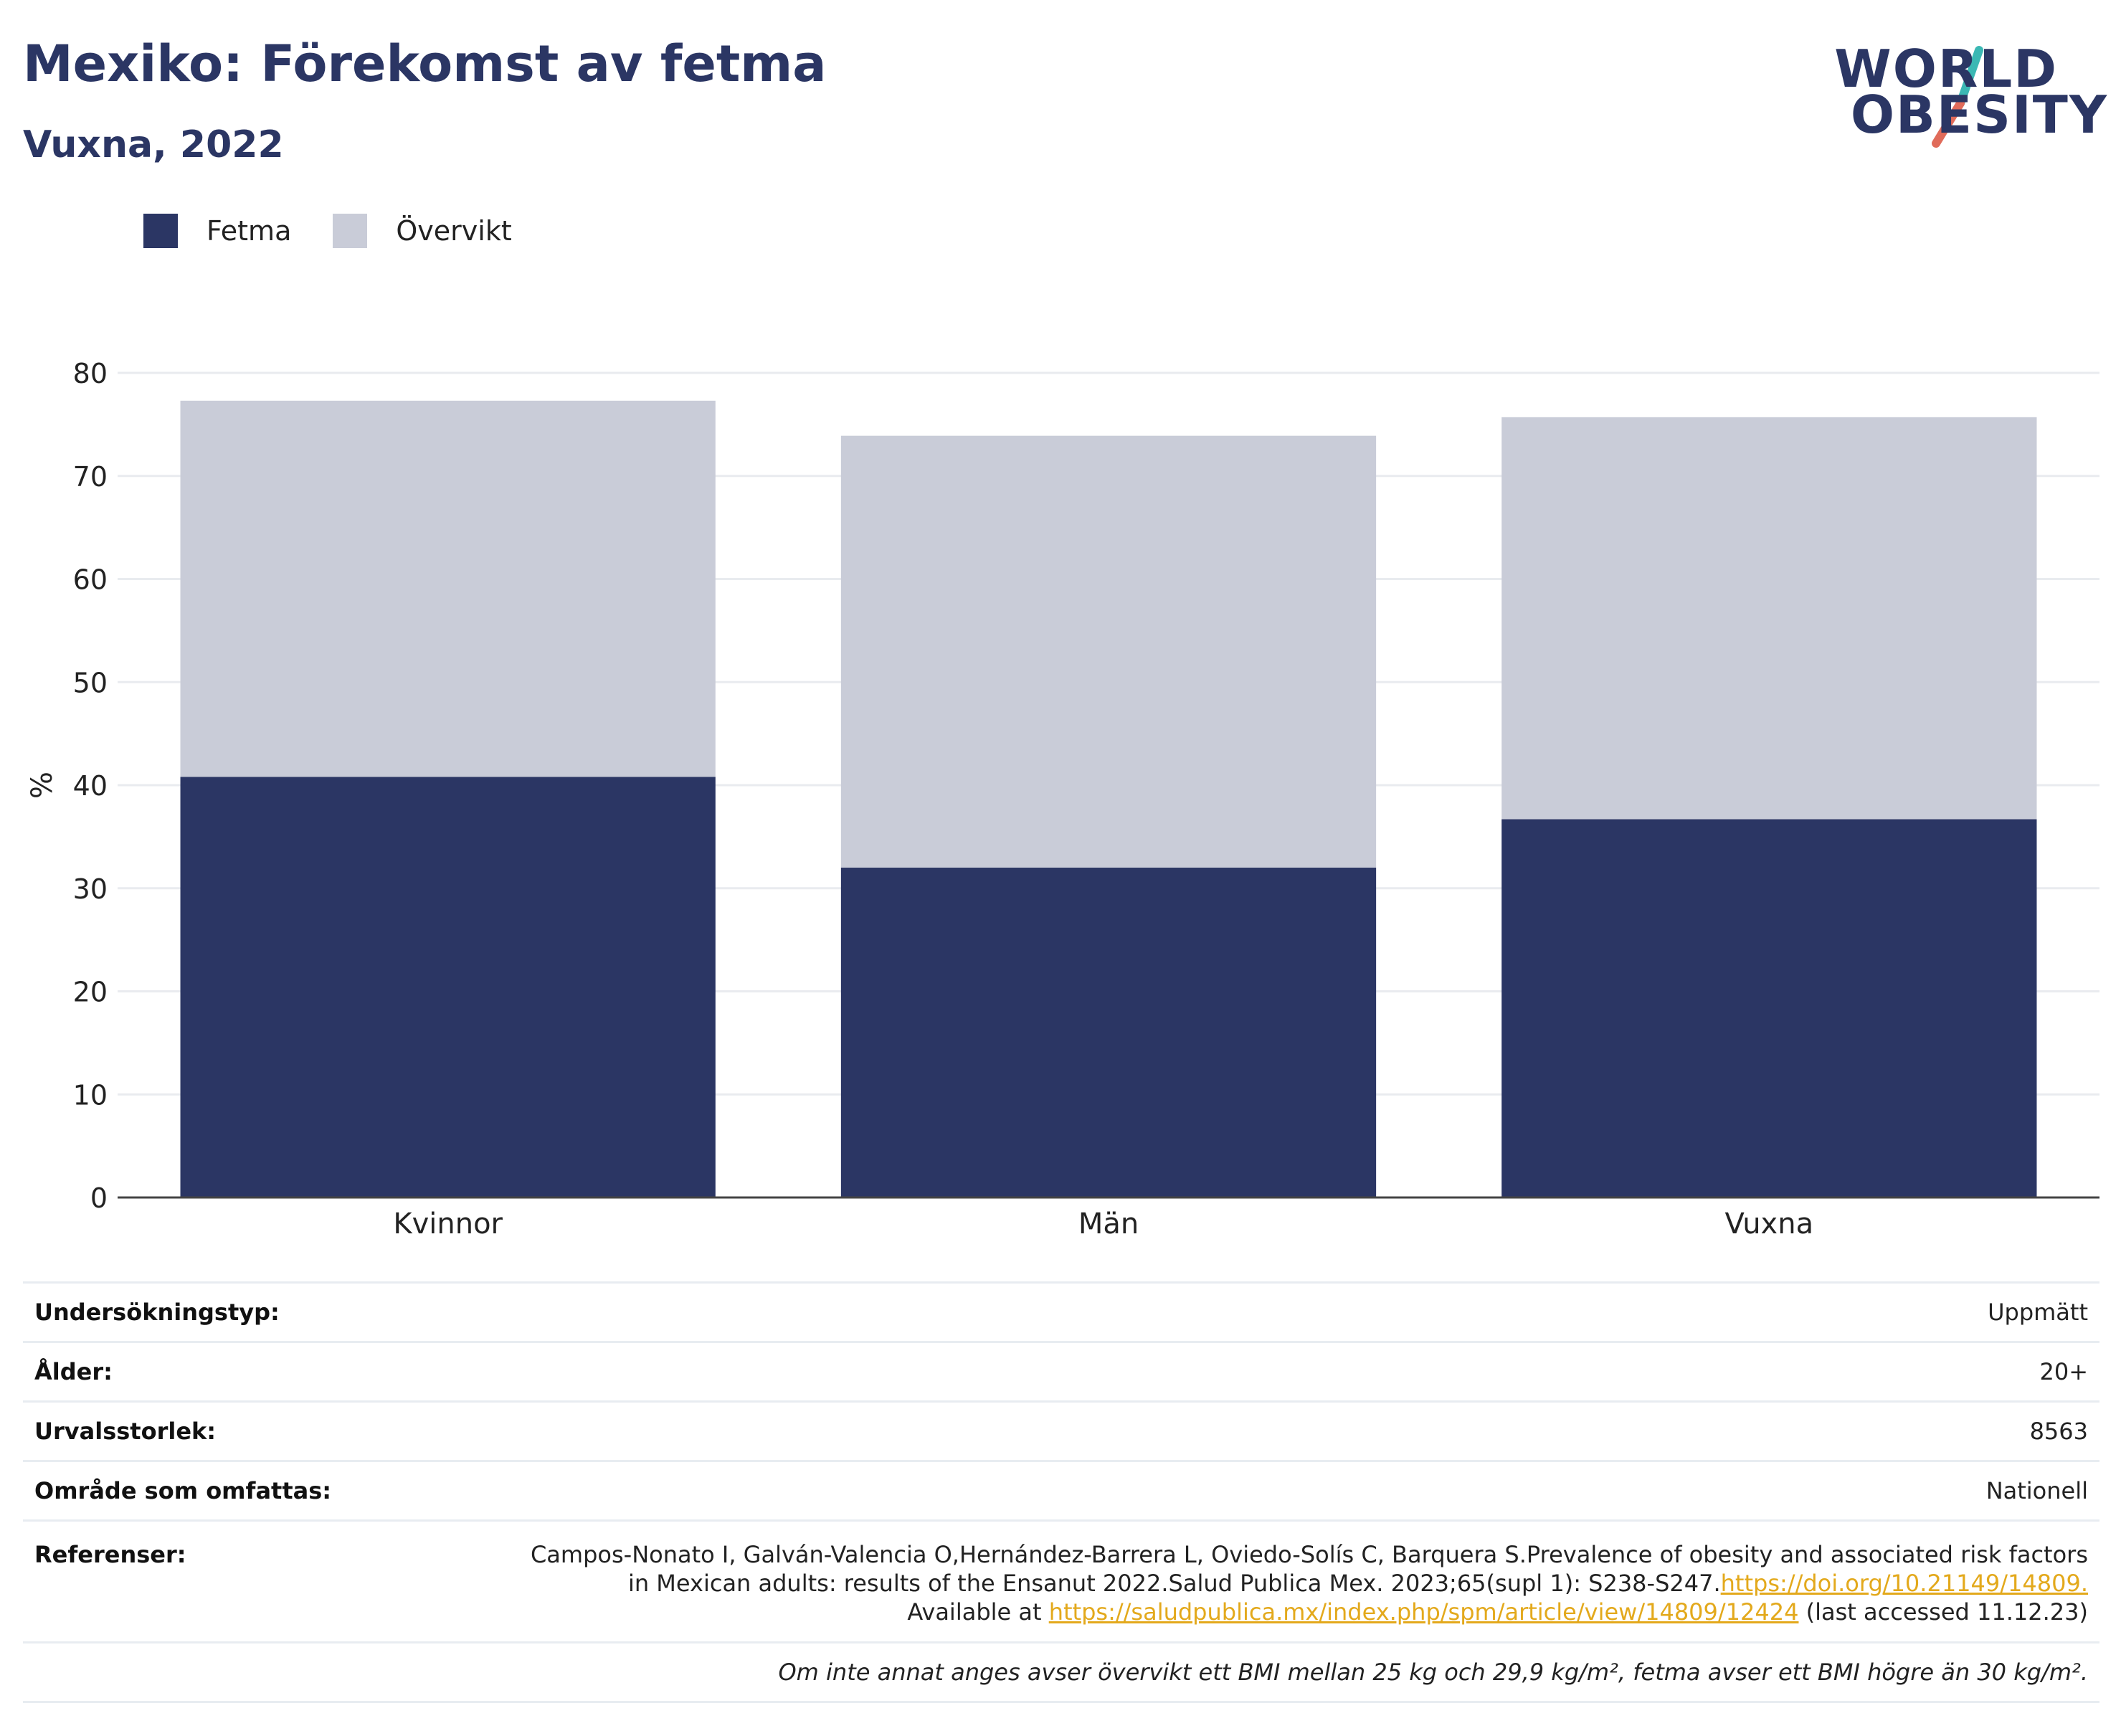 This screenshot has height=1736, width=2121. What do you see at coordinates (73, 1371) in the screenshot?
I see `detail-key: Ålder:` at bounding box center [73, 1371].